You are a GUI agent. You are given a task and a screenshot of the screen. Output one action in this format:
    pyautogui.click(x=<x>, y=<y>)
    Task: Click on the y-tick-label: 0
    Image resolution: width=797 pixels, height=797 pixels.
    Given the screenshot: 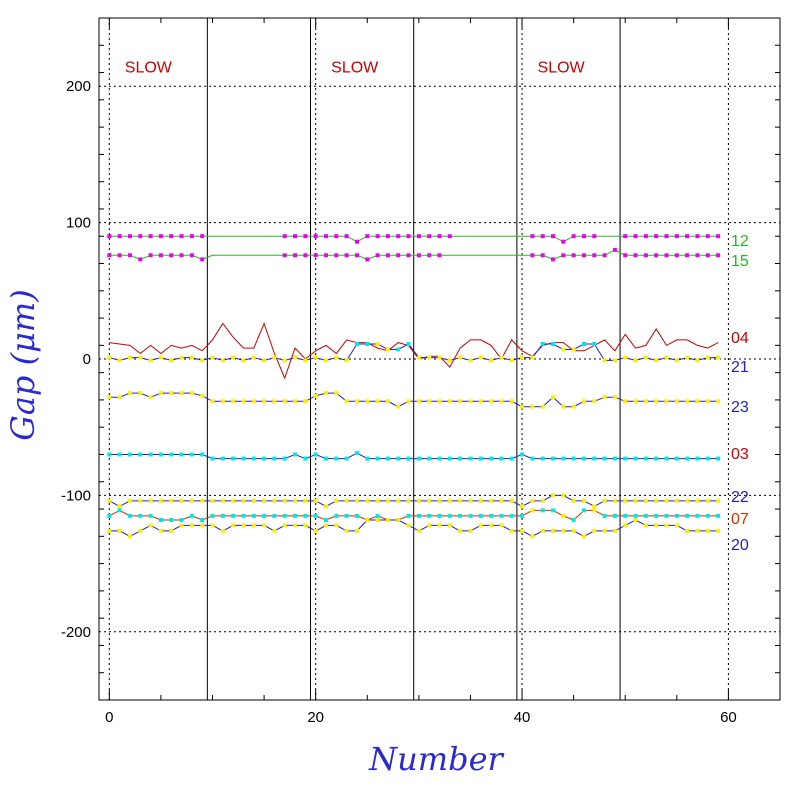 What is the action you would take?
    pyautogui.click(x=87, y=359)
    